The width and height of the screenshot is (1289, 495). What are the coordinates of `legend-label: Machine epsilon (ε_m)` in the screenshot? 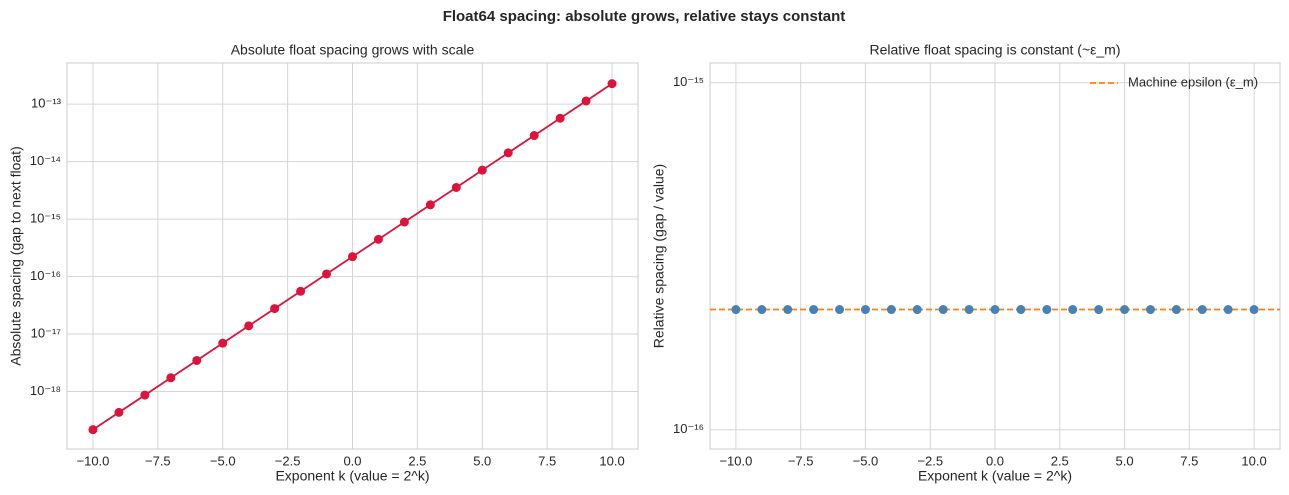 It's located at (1193, 81).